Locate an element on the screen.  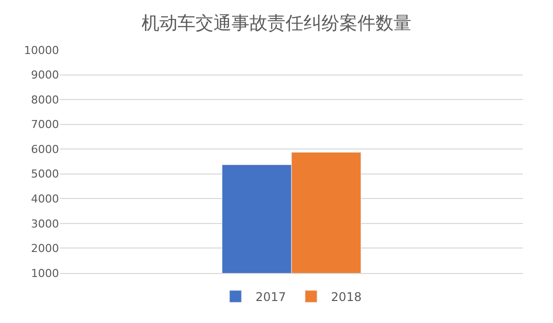
legend-label: 2018 is located at coordinates (346, 297).